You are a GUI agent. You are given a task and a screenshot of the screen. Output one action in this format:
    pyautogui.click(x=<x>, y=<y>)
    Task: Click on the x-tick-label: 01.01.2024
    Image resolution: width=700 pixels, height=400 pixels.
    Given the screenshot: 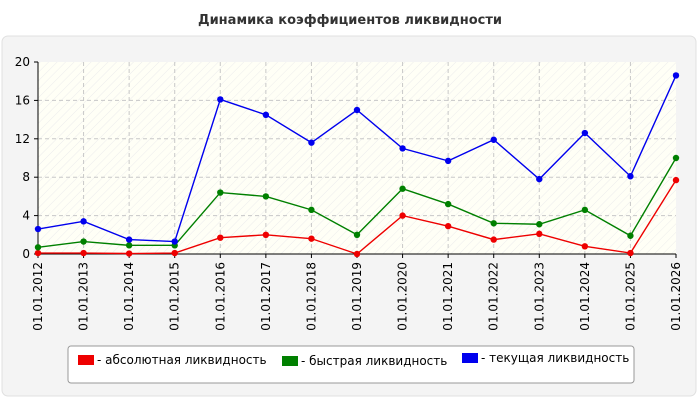 What is the action you would take?
    pyautogui.click(x=585, y=296)
    